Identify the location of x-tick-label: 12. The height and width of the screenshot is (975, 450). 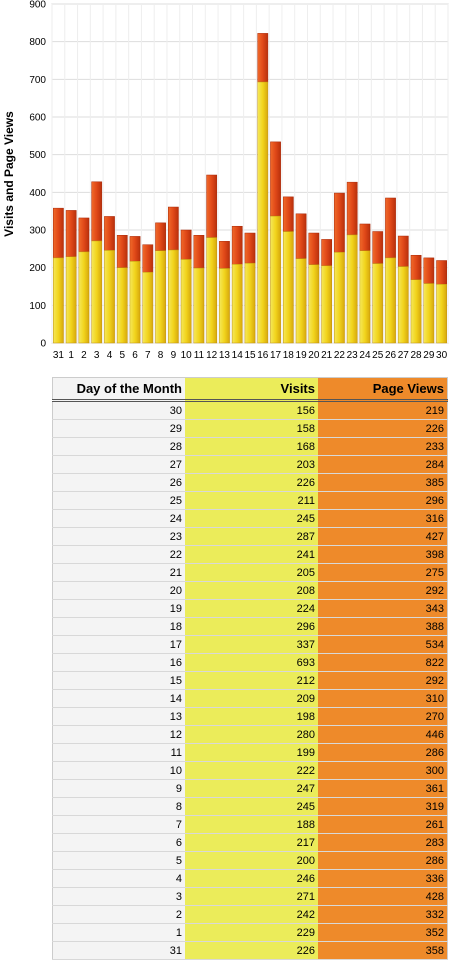
(212, 355).